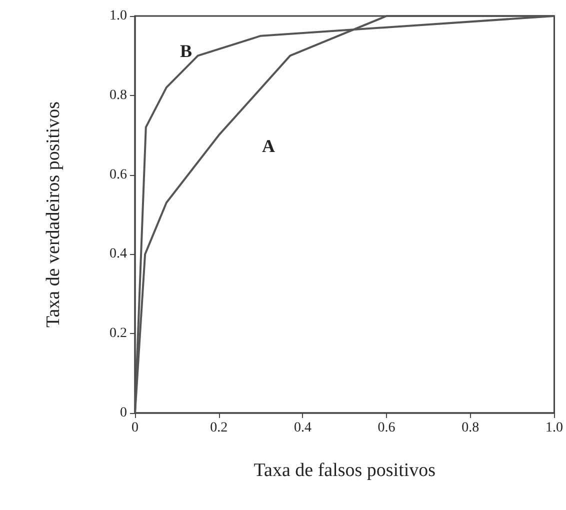 The height and width of the screenshot is (510, 566). Describe the element at coordinates (118, 334) in the screenshot. I see `y-tick-label: 0.2` at that location.